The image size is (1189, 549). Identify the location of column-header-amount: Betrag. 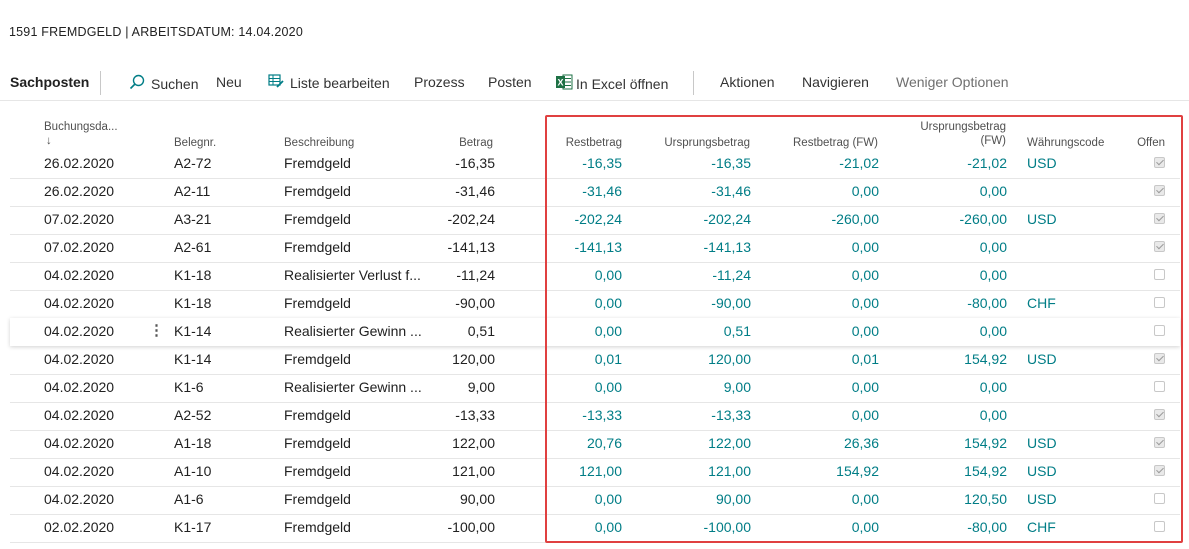
(476, 143).